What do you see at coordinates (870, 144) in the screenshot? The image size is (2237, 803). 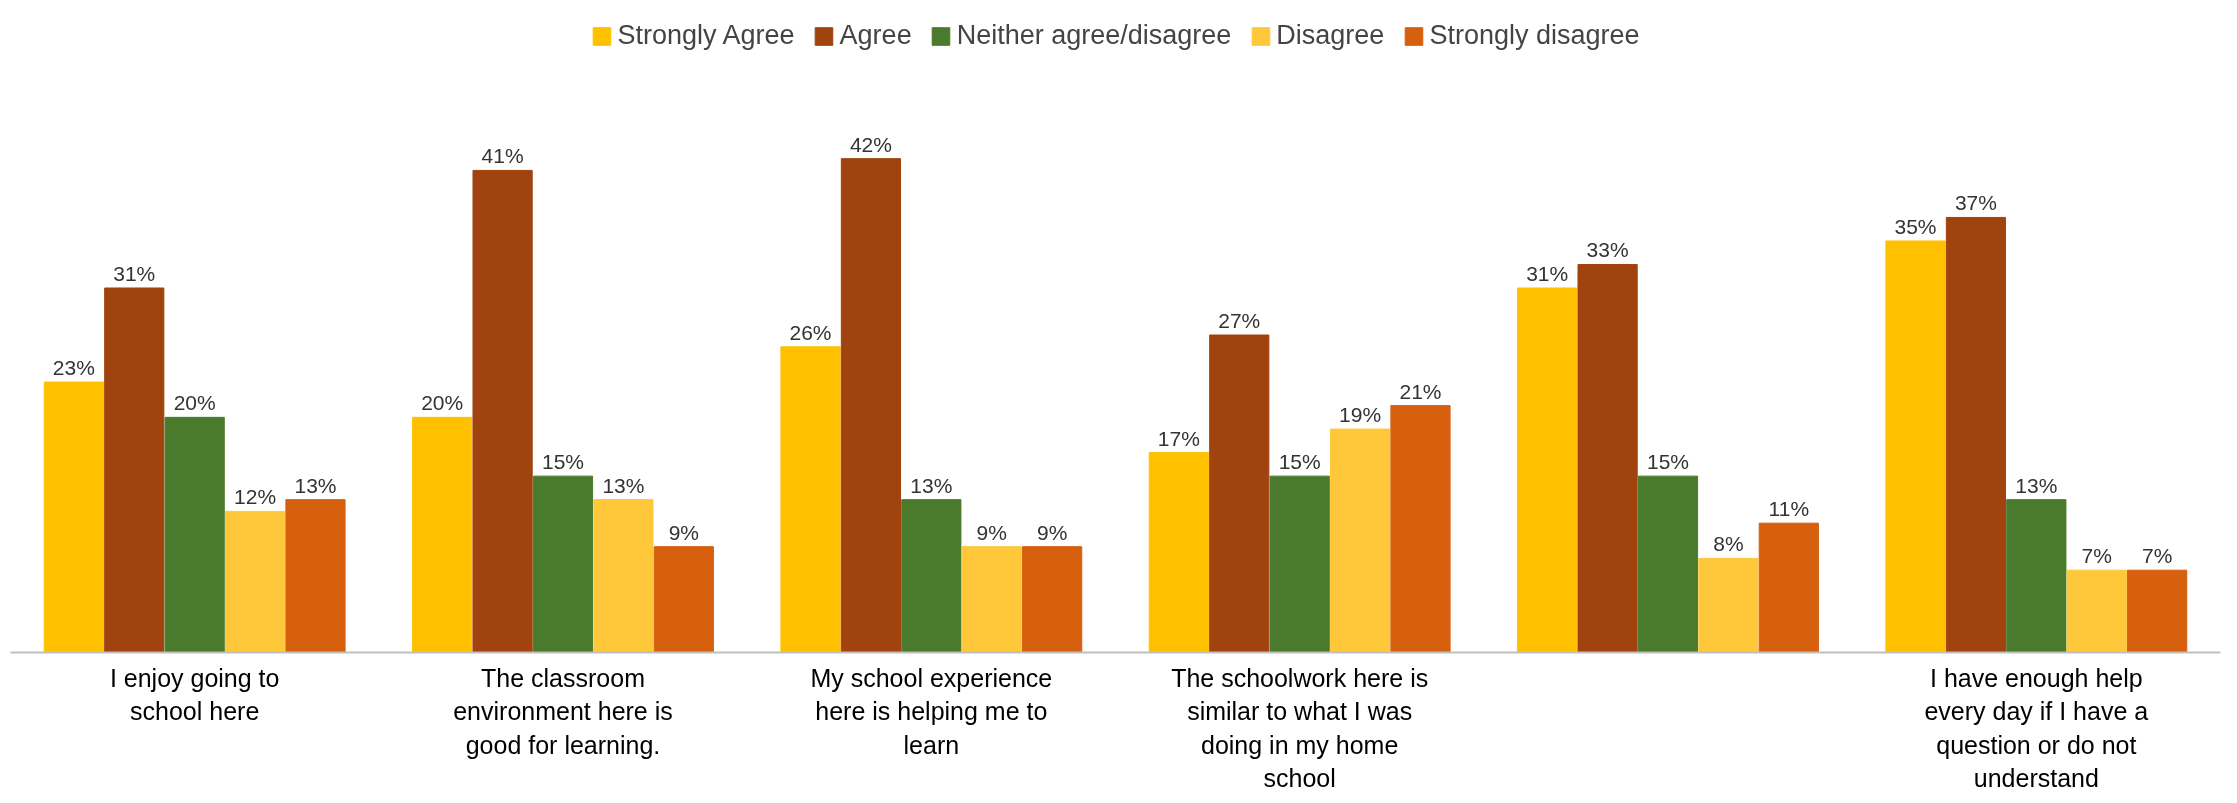 I see `data-label: 42%` at bounding box center [870, 144].